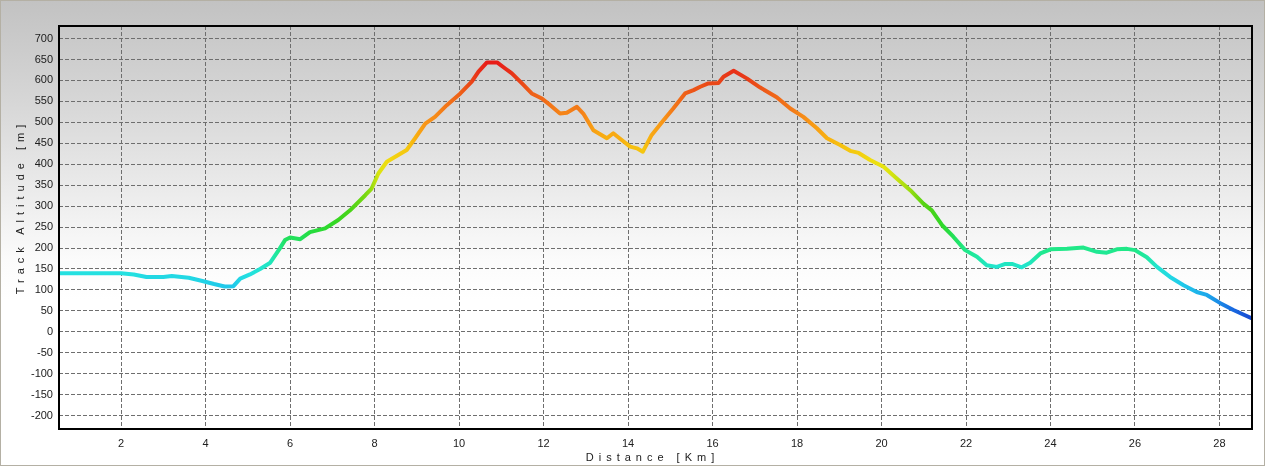 The image size is (1265, 466). I want to click on y-tick-label: 200, so click(43, 247).